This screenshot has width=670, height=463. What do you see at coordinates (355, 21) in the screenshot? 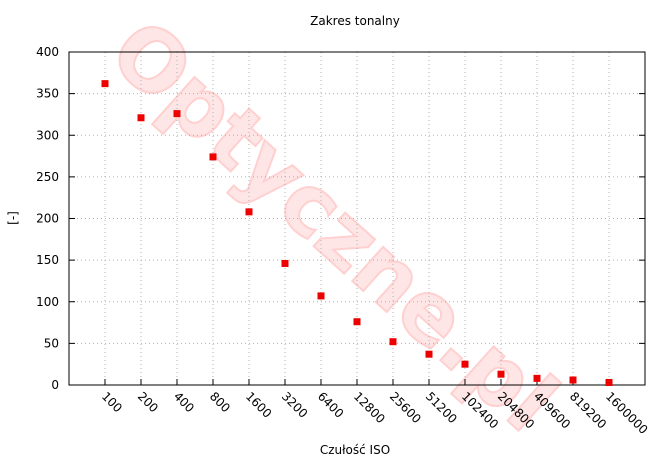
I see `chart-title: Zakres tonalny` at bounding box center [355, 21].